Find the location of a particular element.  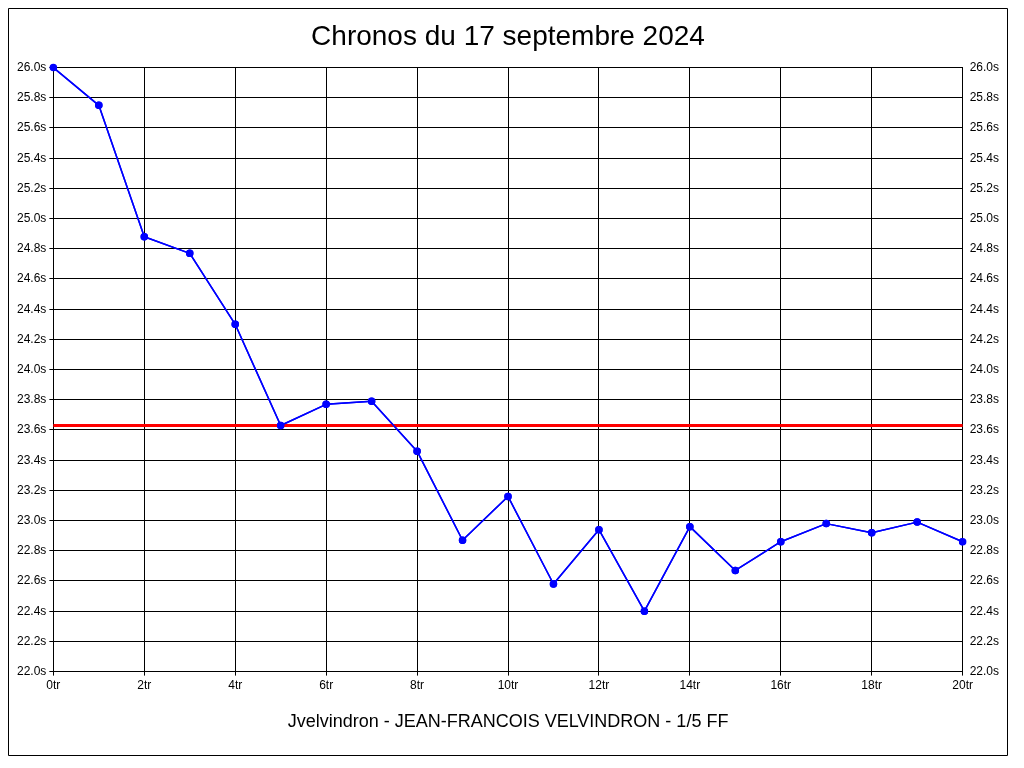

text: Jvelvindron - JEAN-FRANCOIS VELVINDRON - 1/5 FF is located at coordinates (508, 720).